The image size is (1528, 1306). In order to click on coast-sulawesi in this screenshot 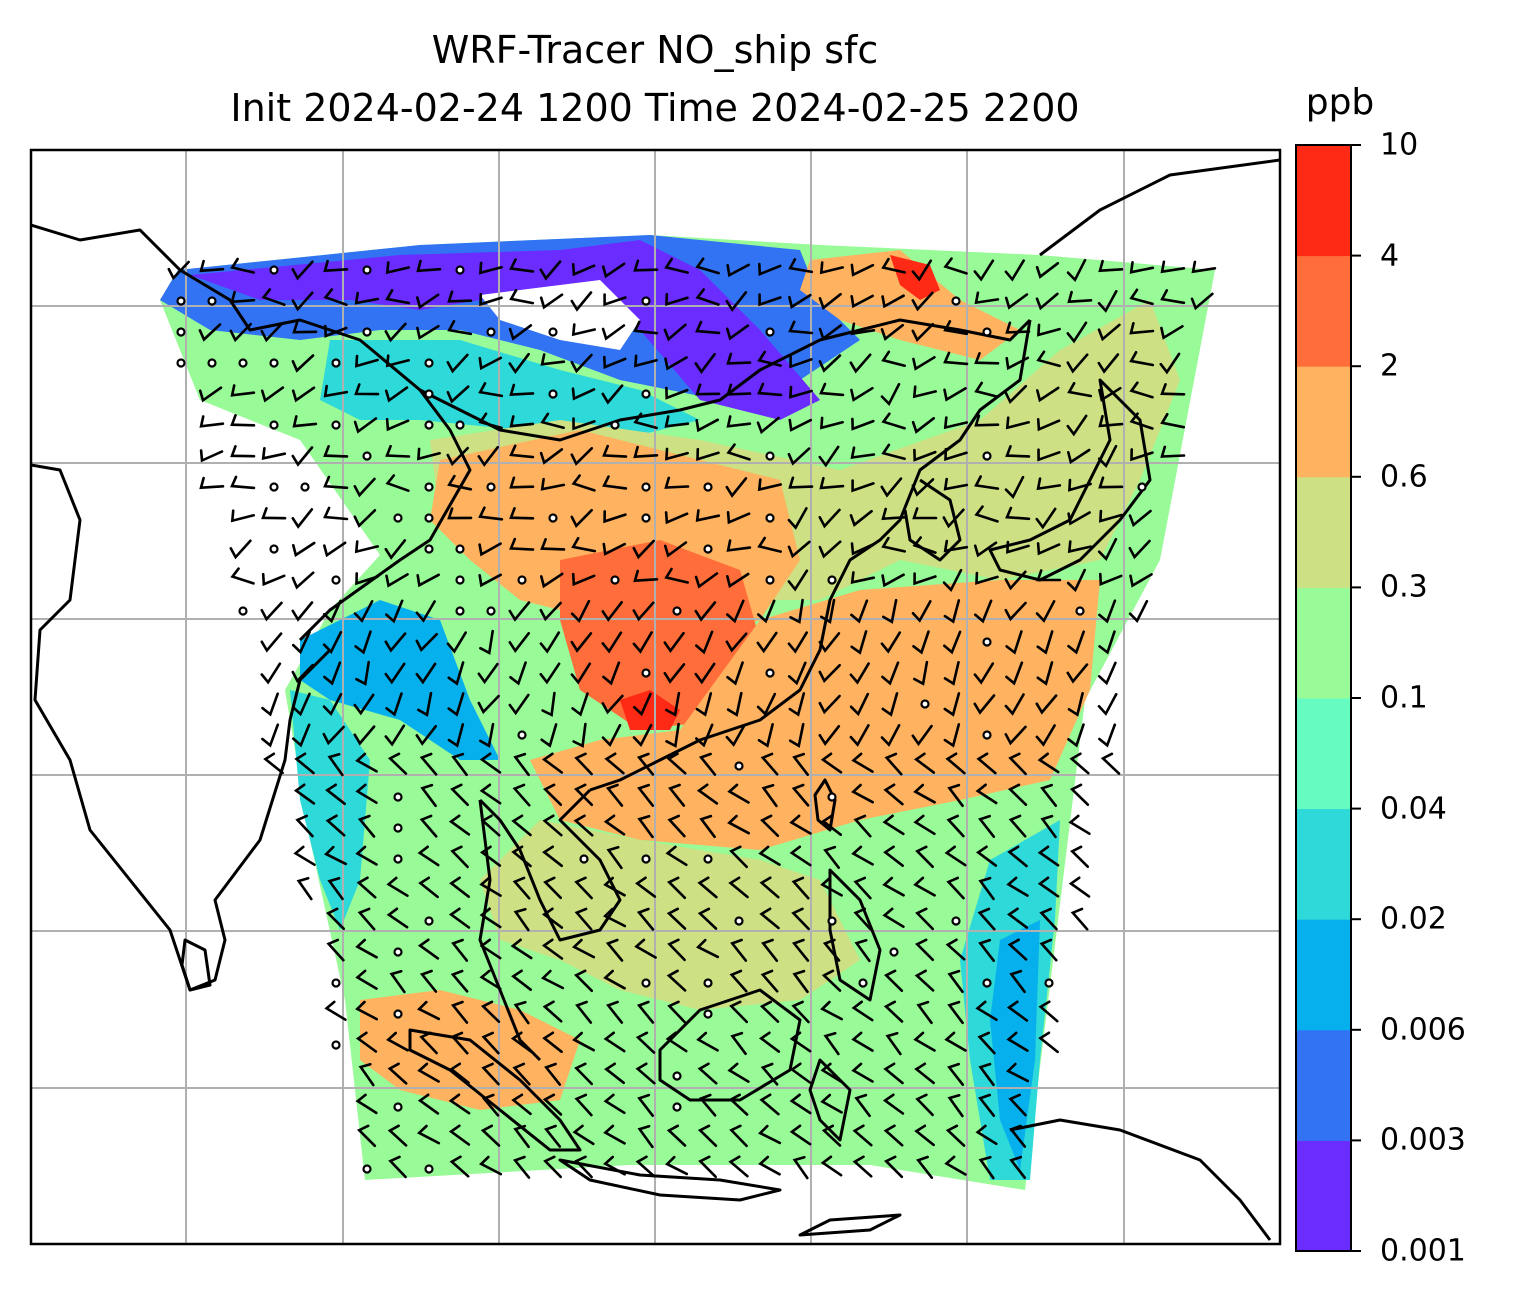, I will do `click(830, 1100)`.